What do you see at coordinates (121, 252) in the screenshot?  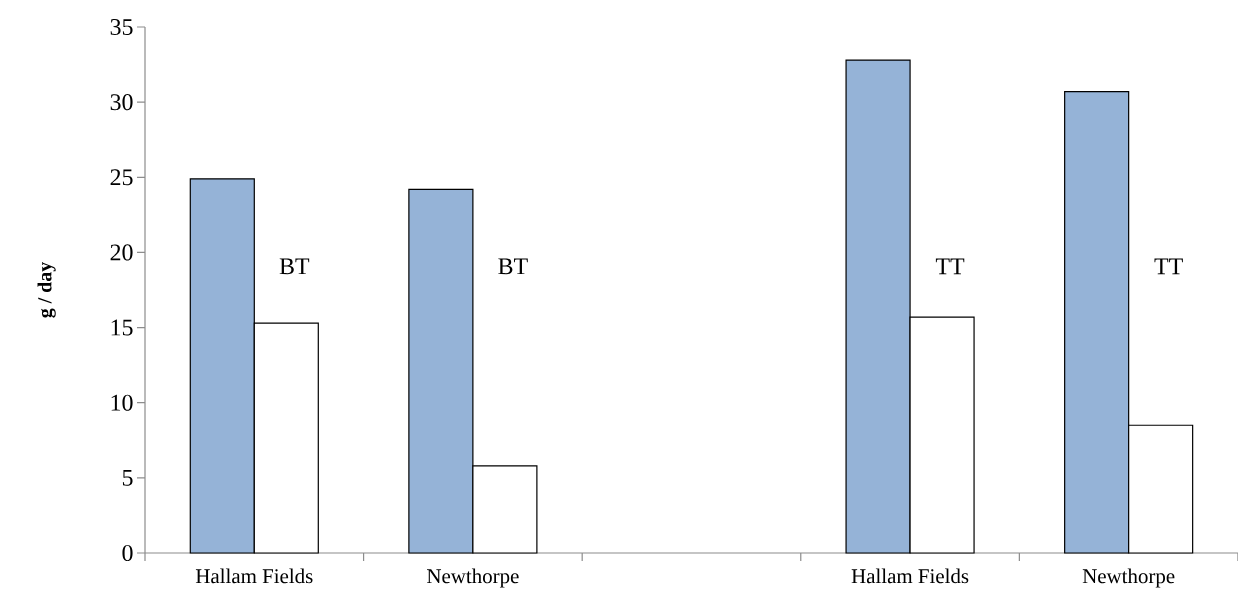 I see `y-tick-label: 20` at bounding box center [121, 252].